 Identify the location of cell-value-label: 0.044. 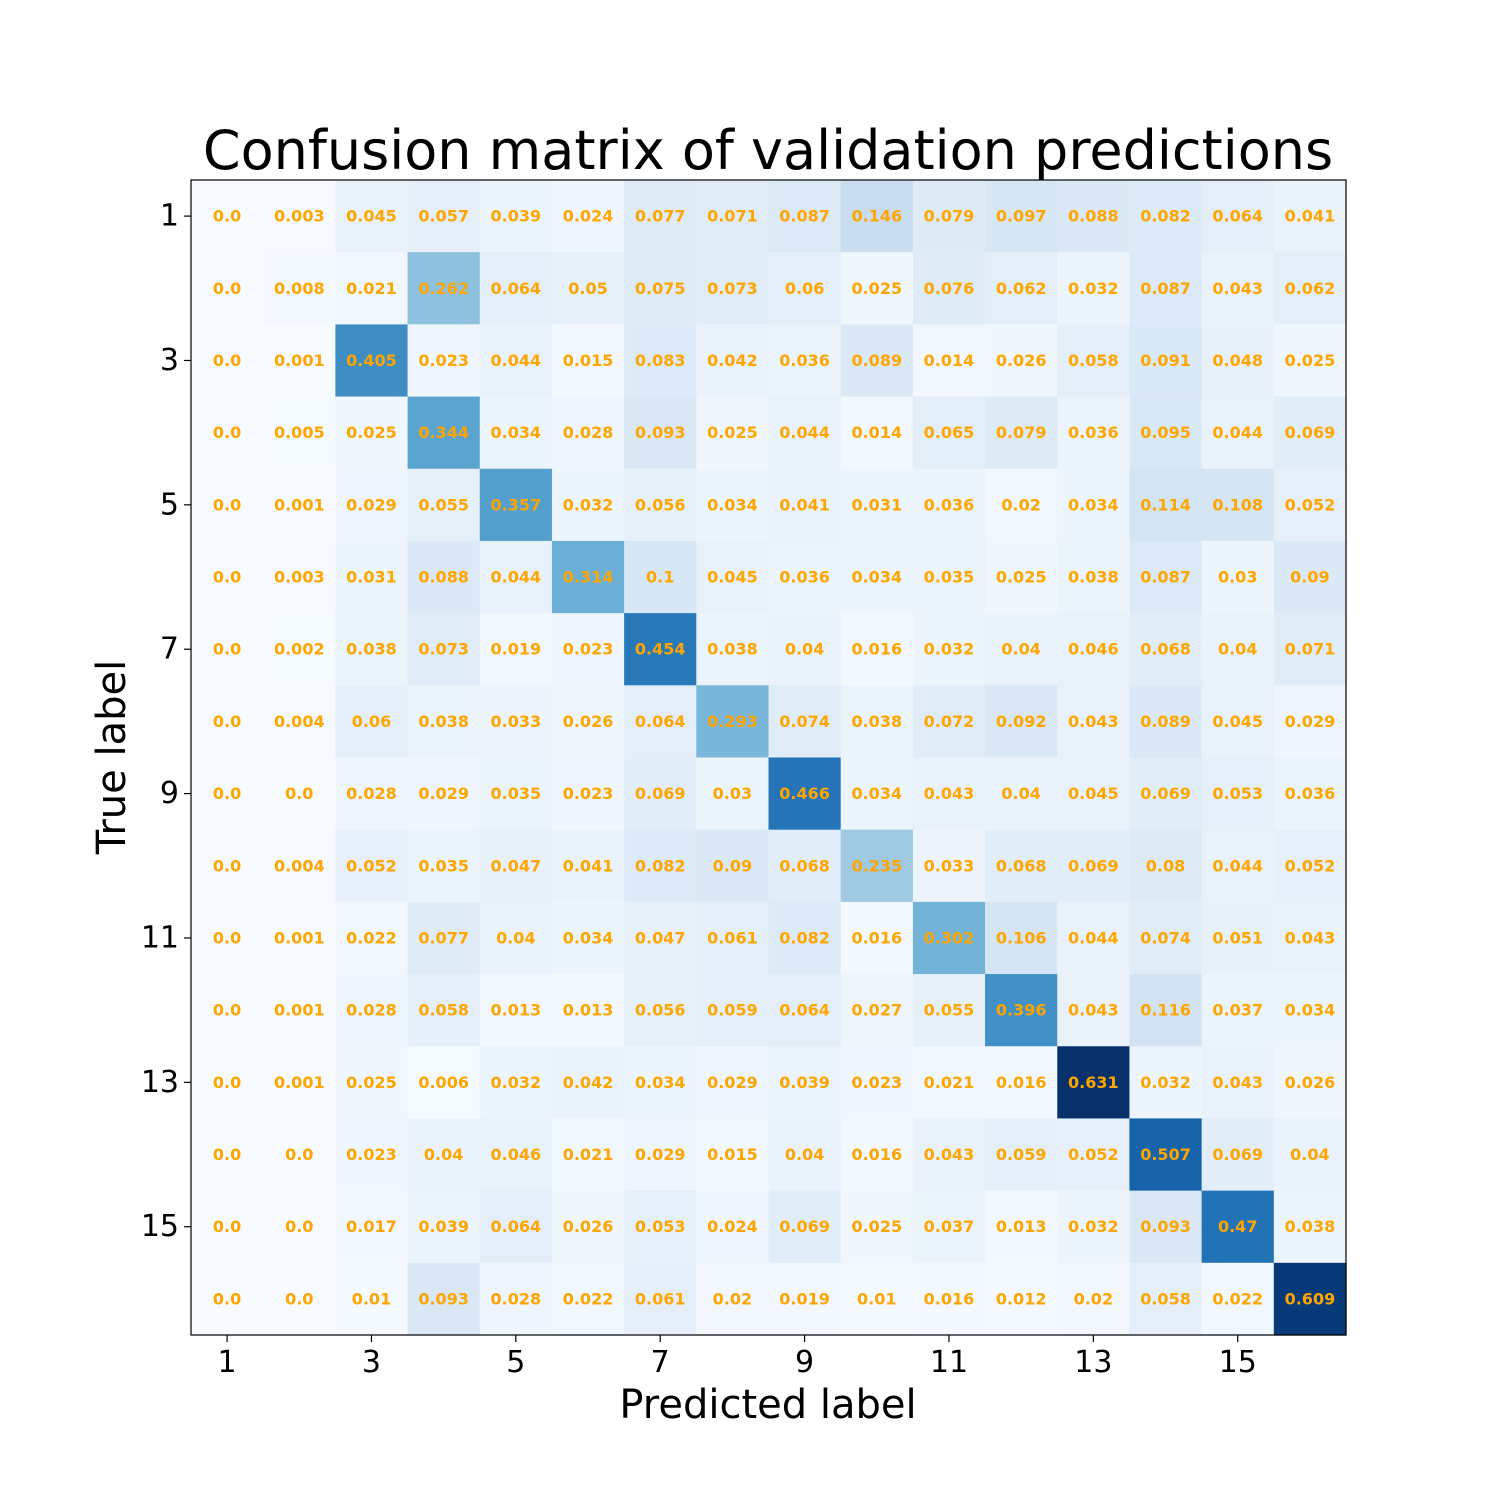
(1237, 432).